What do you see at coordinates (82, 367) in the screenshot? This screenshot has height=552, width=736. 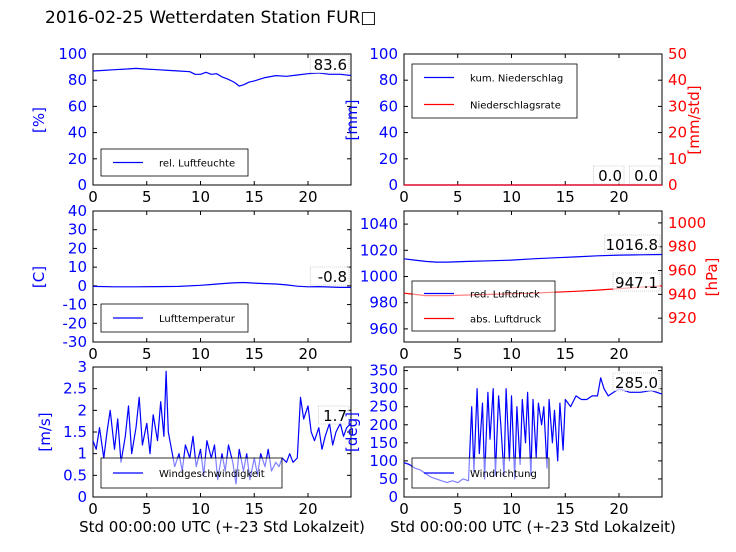 I see `y-tick-label: 3` at bounding box center [82, 367].